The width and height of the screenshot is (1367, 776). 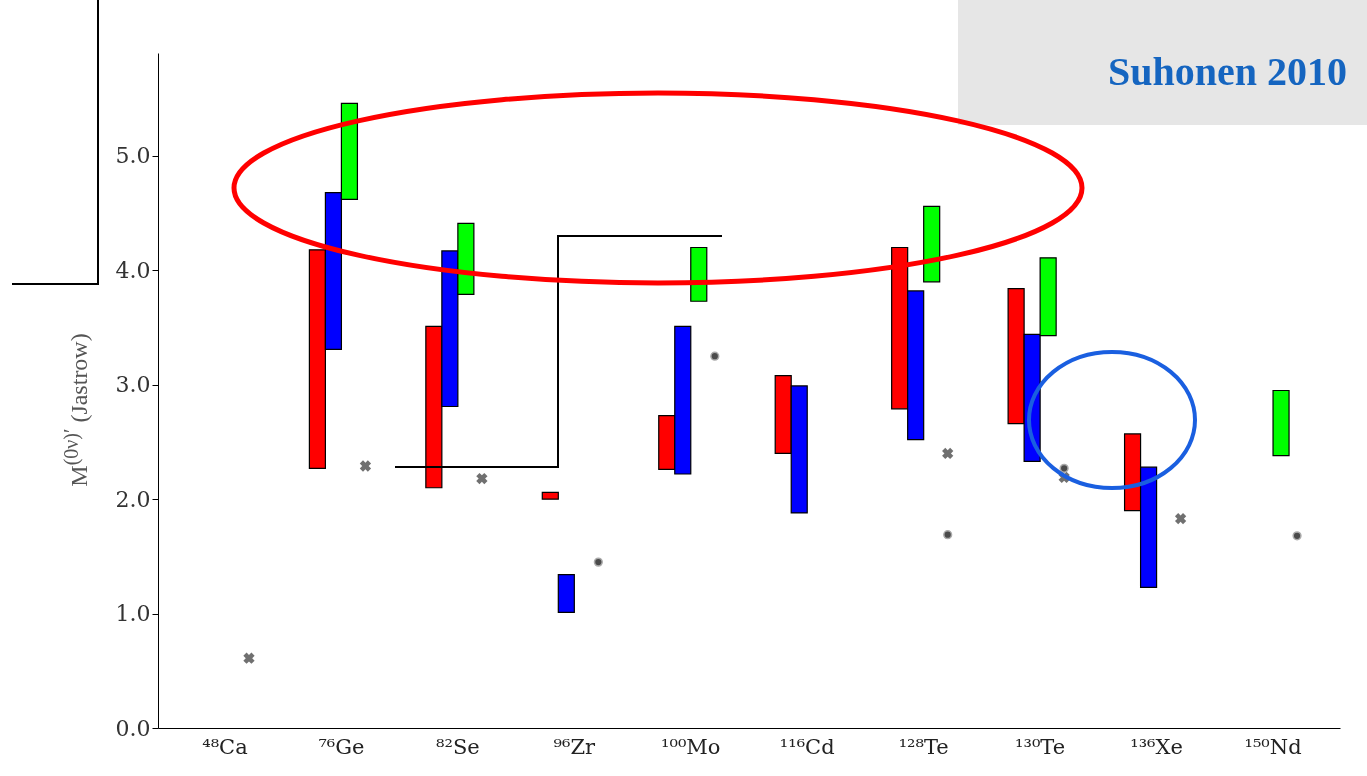 What do you see at coordinates (133, 270) in the screenshot?
I see `y-tick-label: 4.0` at bounding box center [133, 270].